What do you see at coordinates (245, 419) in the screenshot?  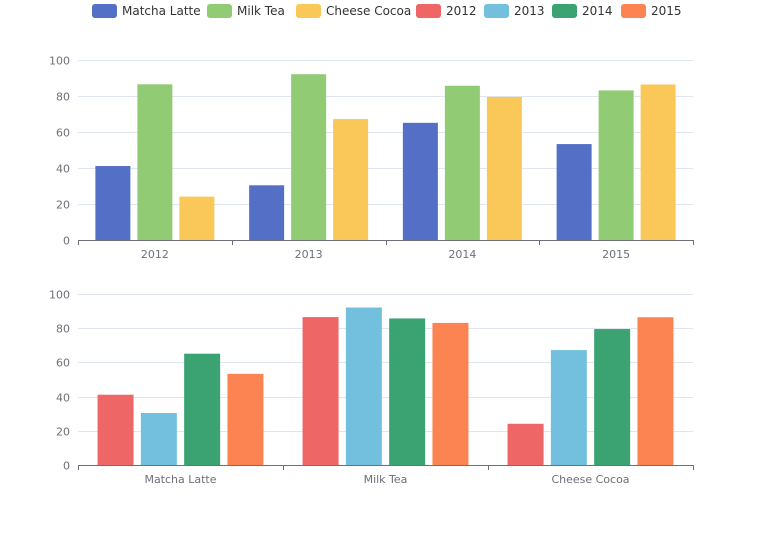 I see `bar-2015-matcha-latte` at bounding box center [245, 419].